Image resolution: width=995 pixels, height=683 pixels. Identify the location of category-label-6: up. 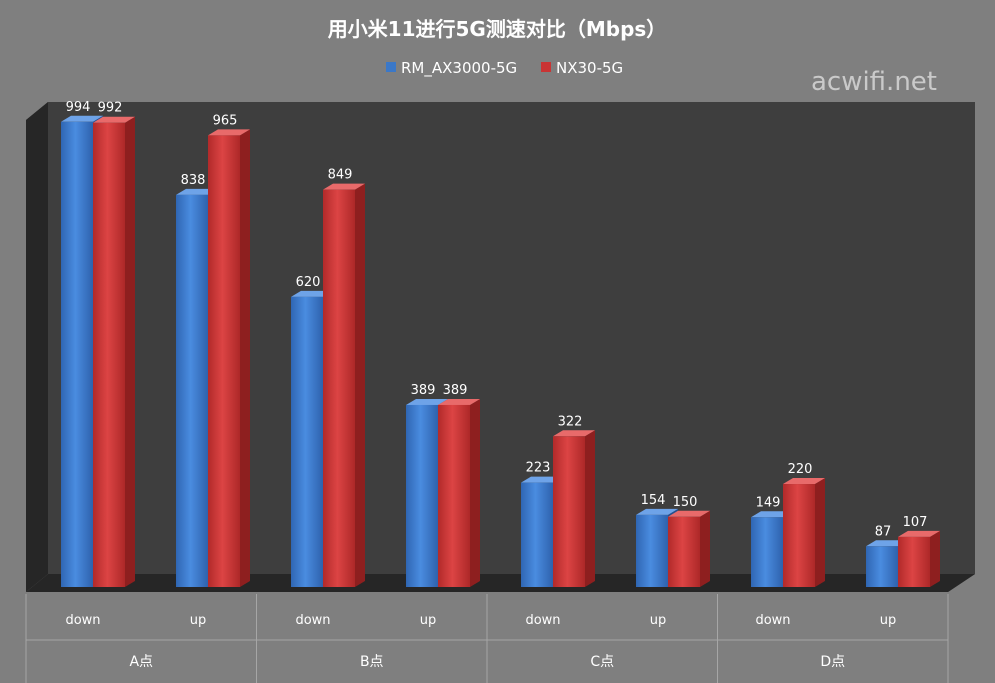
(658, 620).